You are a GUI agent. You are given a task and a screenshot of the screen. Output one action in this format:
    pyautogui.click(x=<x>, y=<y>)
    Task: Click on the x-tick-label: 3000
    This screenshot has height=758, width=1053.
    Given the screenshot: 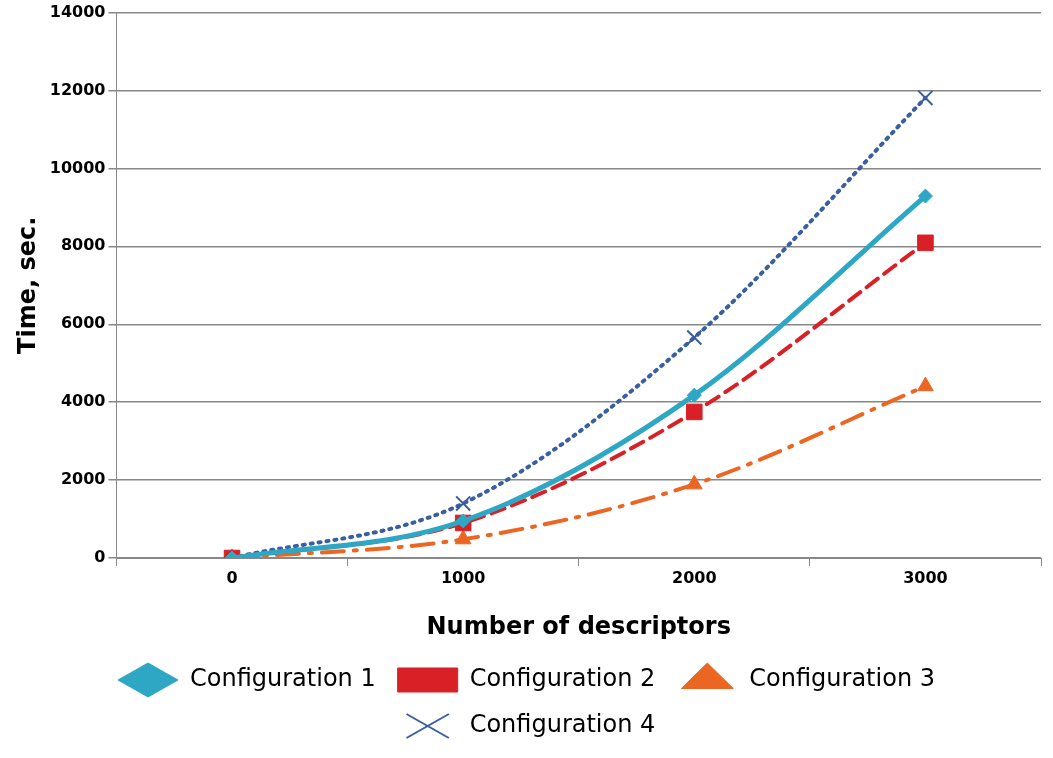 What is the action you would take?
    pyautogui.click(x=925, y=577)
    